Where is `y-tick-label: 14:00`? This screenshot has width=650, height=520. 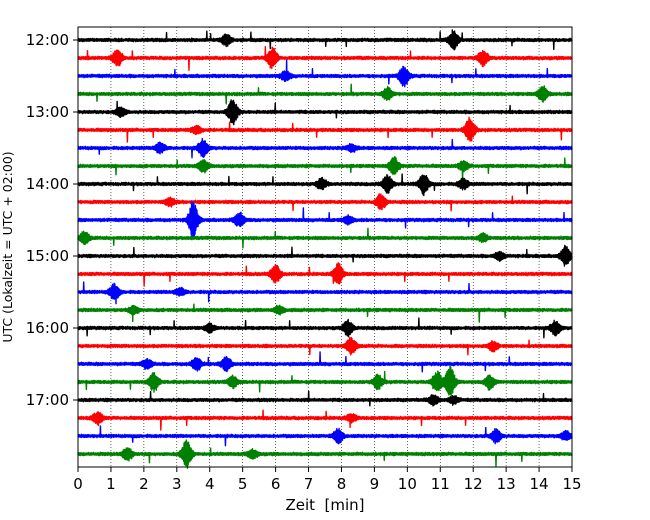
y-tick-label: 14:00 is located at coordinates (47, 184).